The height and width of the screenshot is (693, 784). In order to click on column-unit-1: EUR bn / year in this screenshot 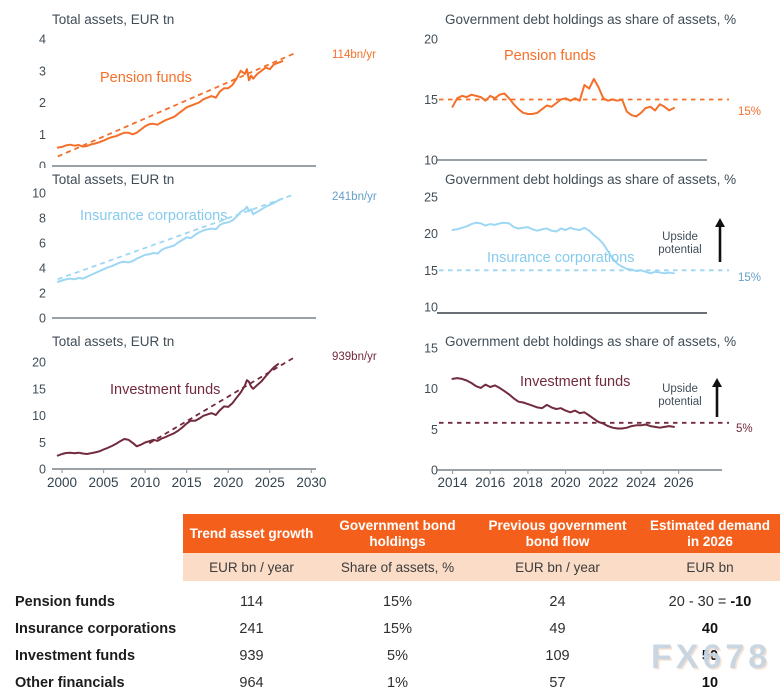, I will do `click(251, 567)`.